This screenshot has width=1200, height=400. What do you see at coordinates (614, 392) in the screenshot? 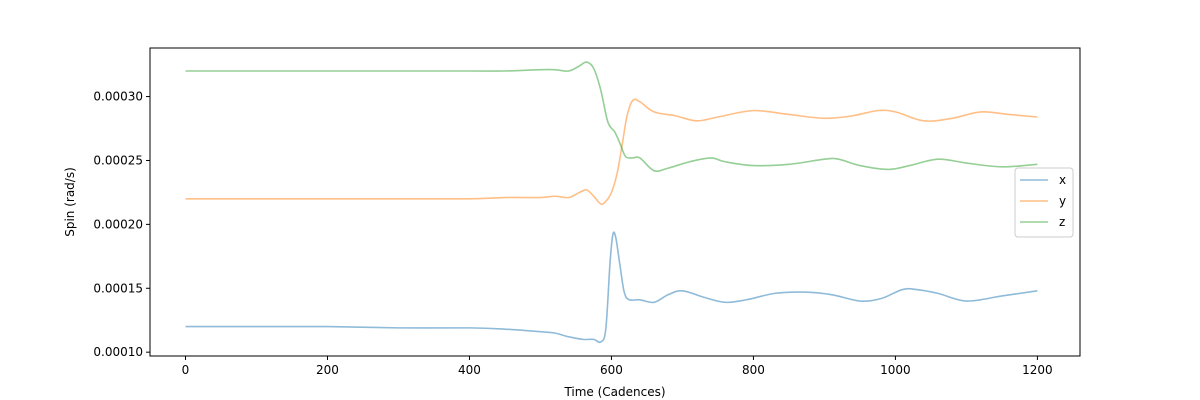
I see `x-axis-label: Time (Cadences)` at bounding box center [614, 392].